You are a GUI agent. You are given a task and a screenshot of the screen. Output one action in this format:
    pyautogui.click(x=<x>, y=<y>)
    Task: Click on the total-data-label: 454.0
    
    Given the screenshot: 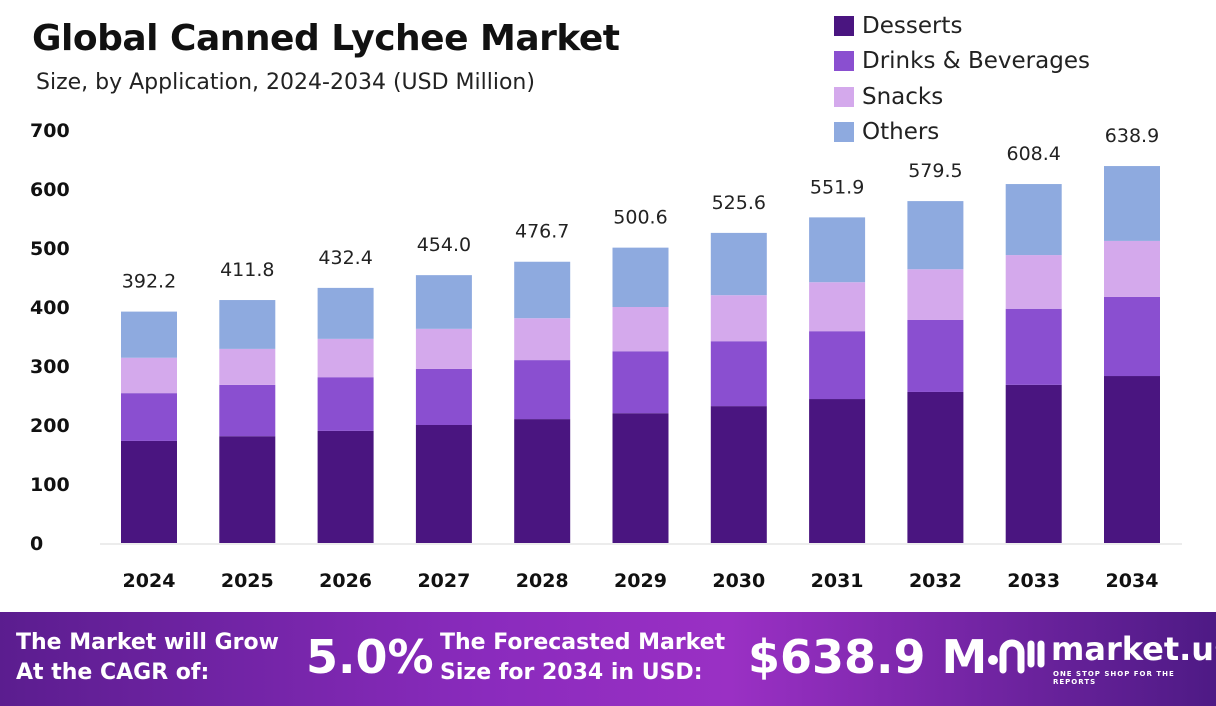 What is the action you would take?
    pyautogui.click(x=444, y=245)
    